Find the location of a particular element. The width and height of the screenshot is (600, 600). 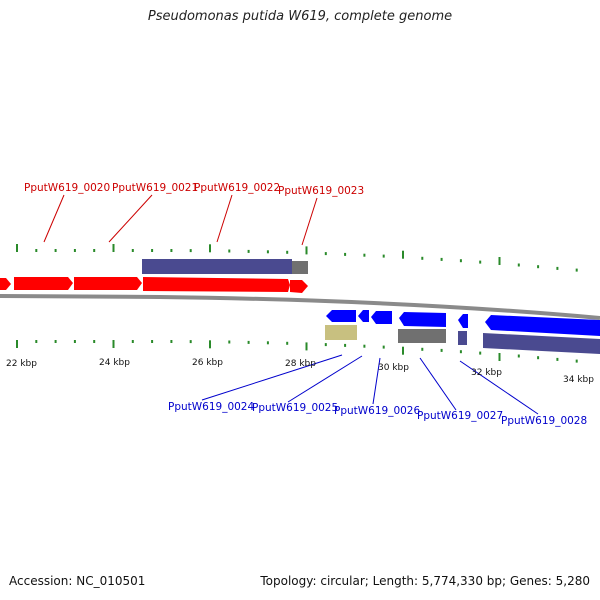

bottom-leader-lines is located at coordinates (370, 384).